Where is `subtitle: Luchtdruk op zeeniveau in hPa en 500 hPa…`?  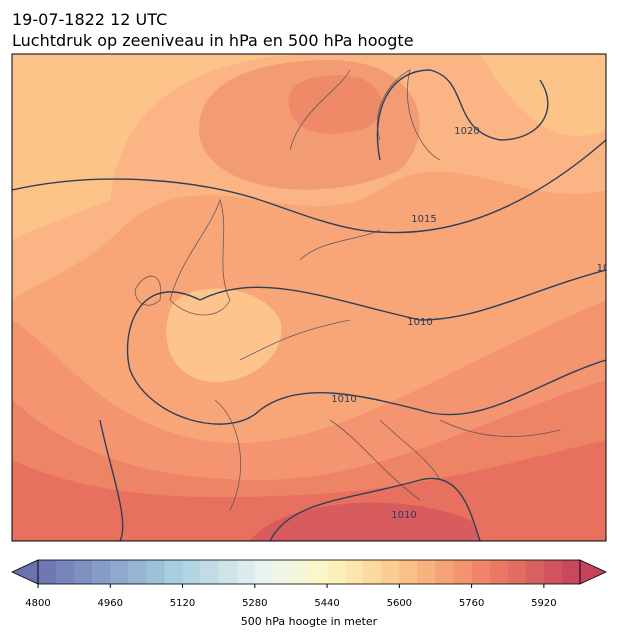
subtitle: Luchtdruk op zeeniveau in hPa en 500 hPa… is located at coordinates (213, 40).